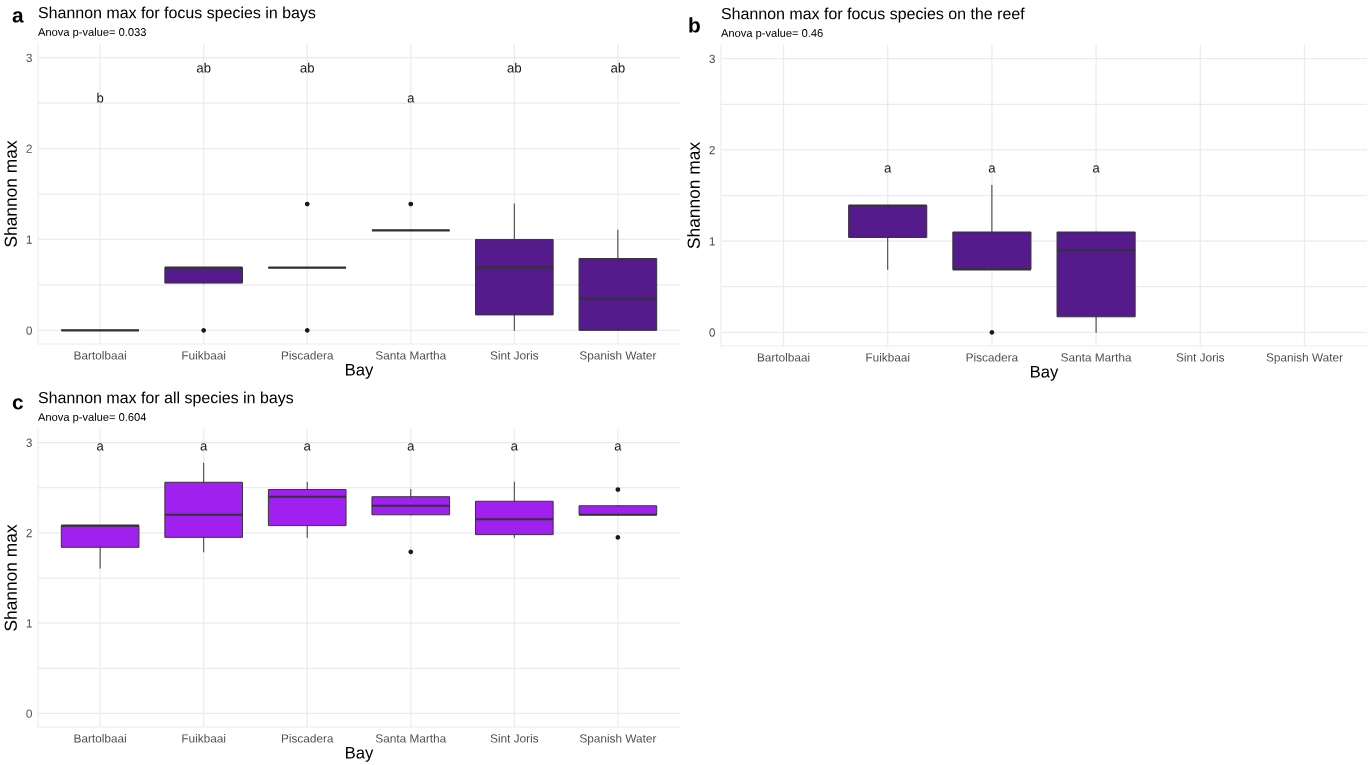 This screenshot has height=765, width=1369. Describe the element at coordinates (694, 25) in the screenshot. I see `text: b` at that location.